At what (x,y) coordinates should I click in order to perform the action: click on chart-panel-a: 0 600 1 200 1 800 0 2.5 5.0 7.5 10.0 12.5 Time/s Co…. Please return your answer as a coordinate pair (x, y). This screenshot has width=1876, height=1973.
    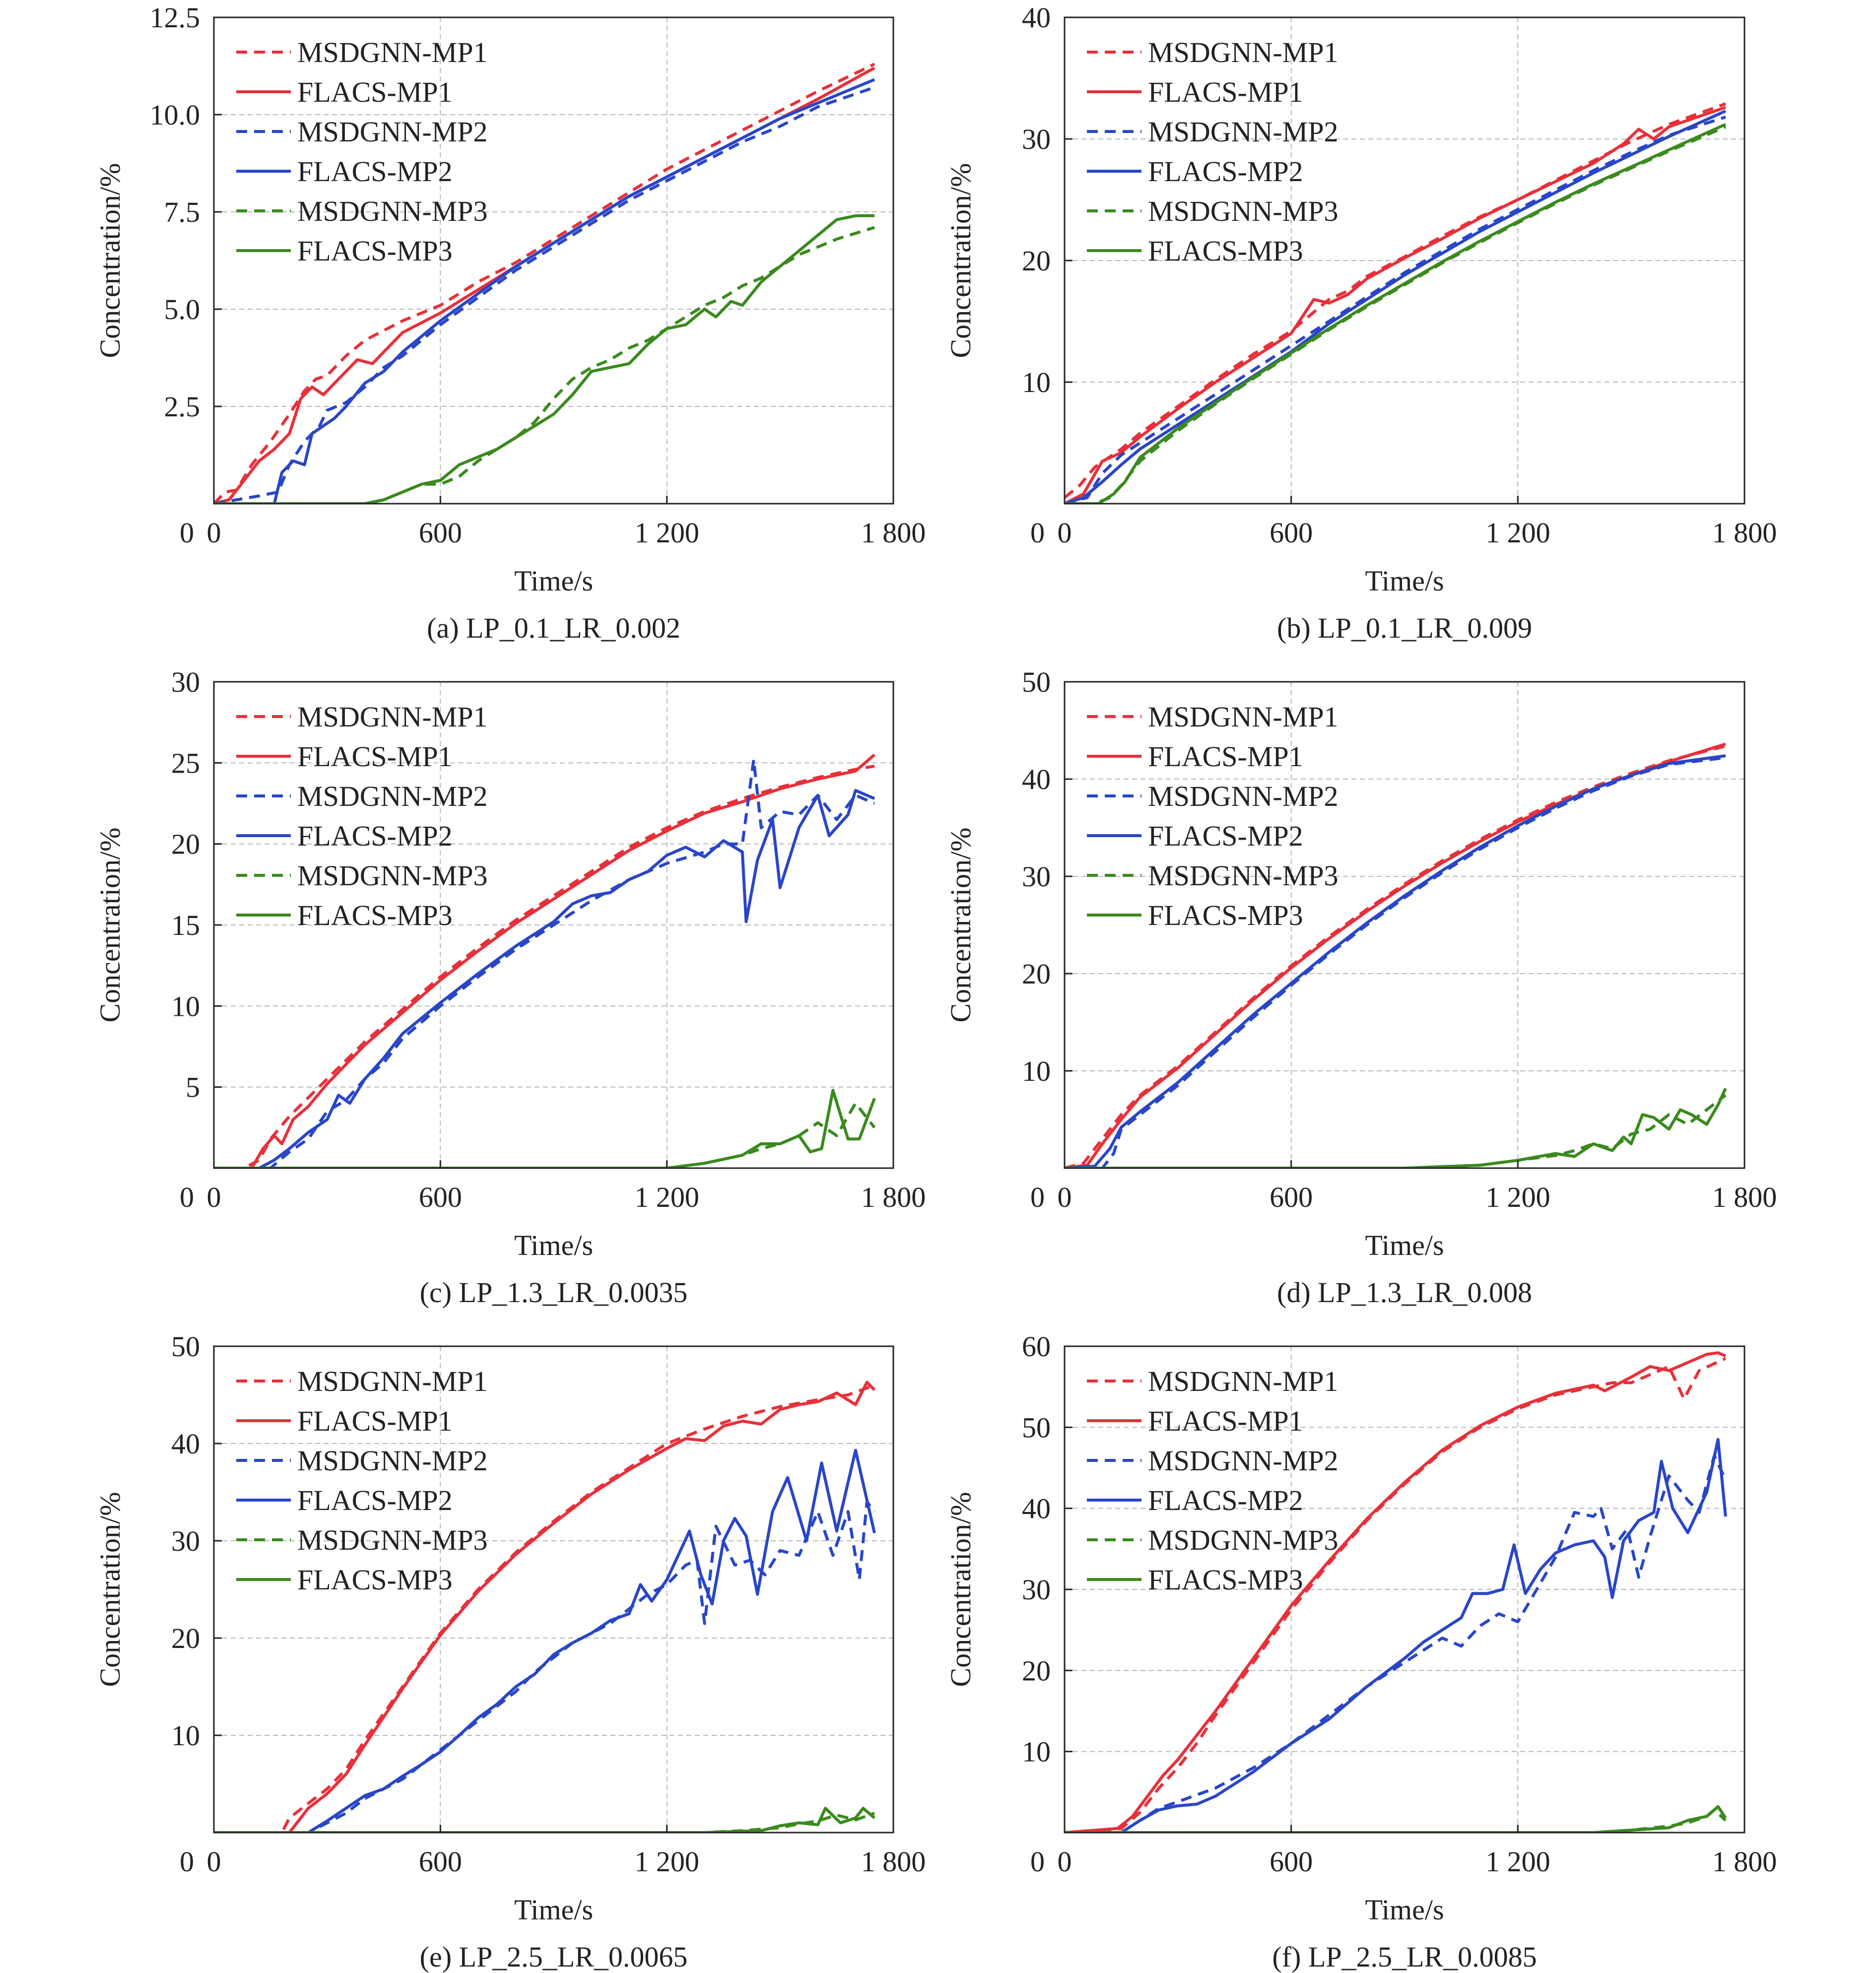
    Looking at the image, I should click on (510, 322).